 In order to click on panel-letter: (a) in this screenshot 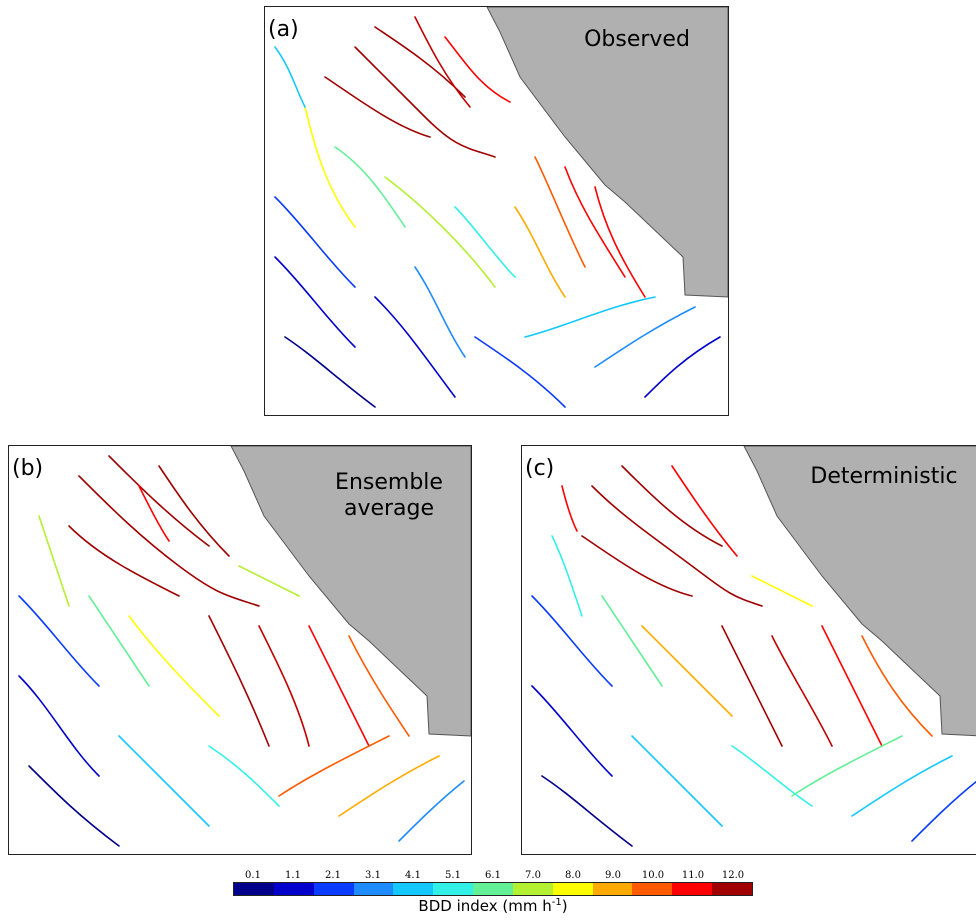, I will do `click(283, 29)`.